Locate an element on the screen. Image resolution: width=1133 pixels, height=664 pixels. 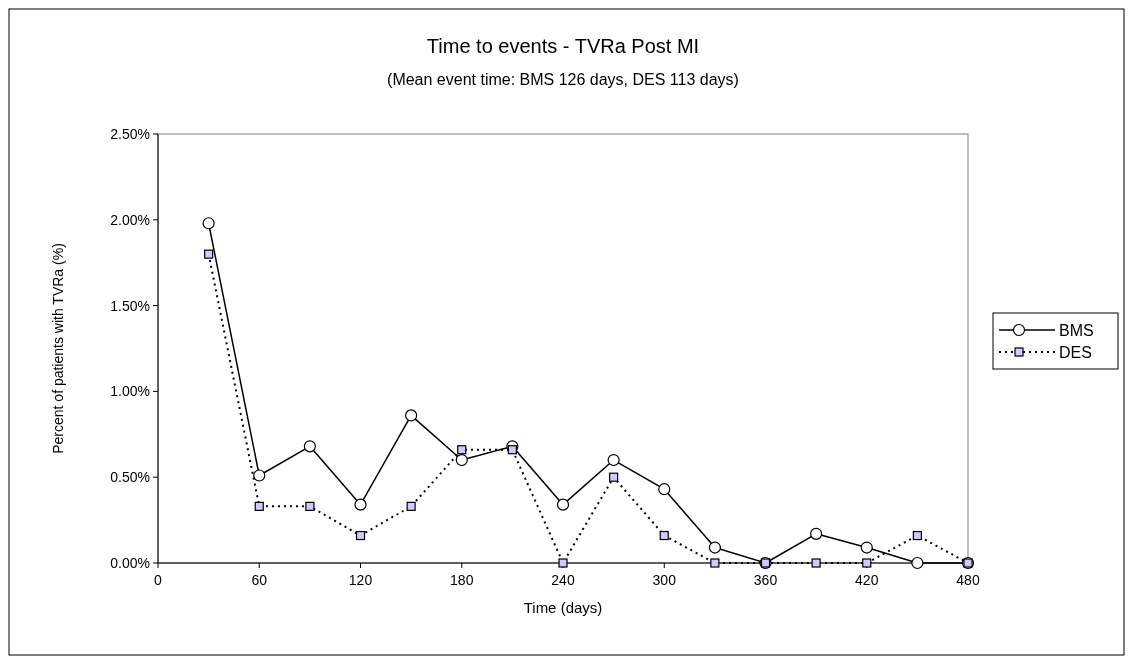
y-tick-label: 1.00% is located at coordinates (130, 391).